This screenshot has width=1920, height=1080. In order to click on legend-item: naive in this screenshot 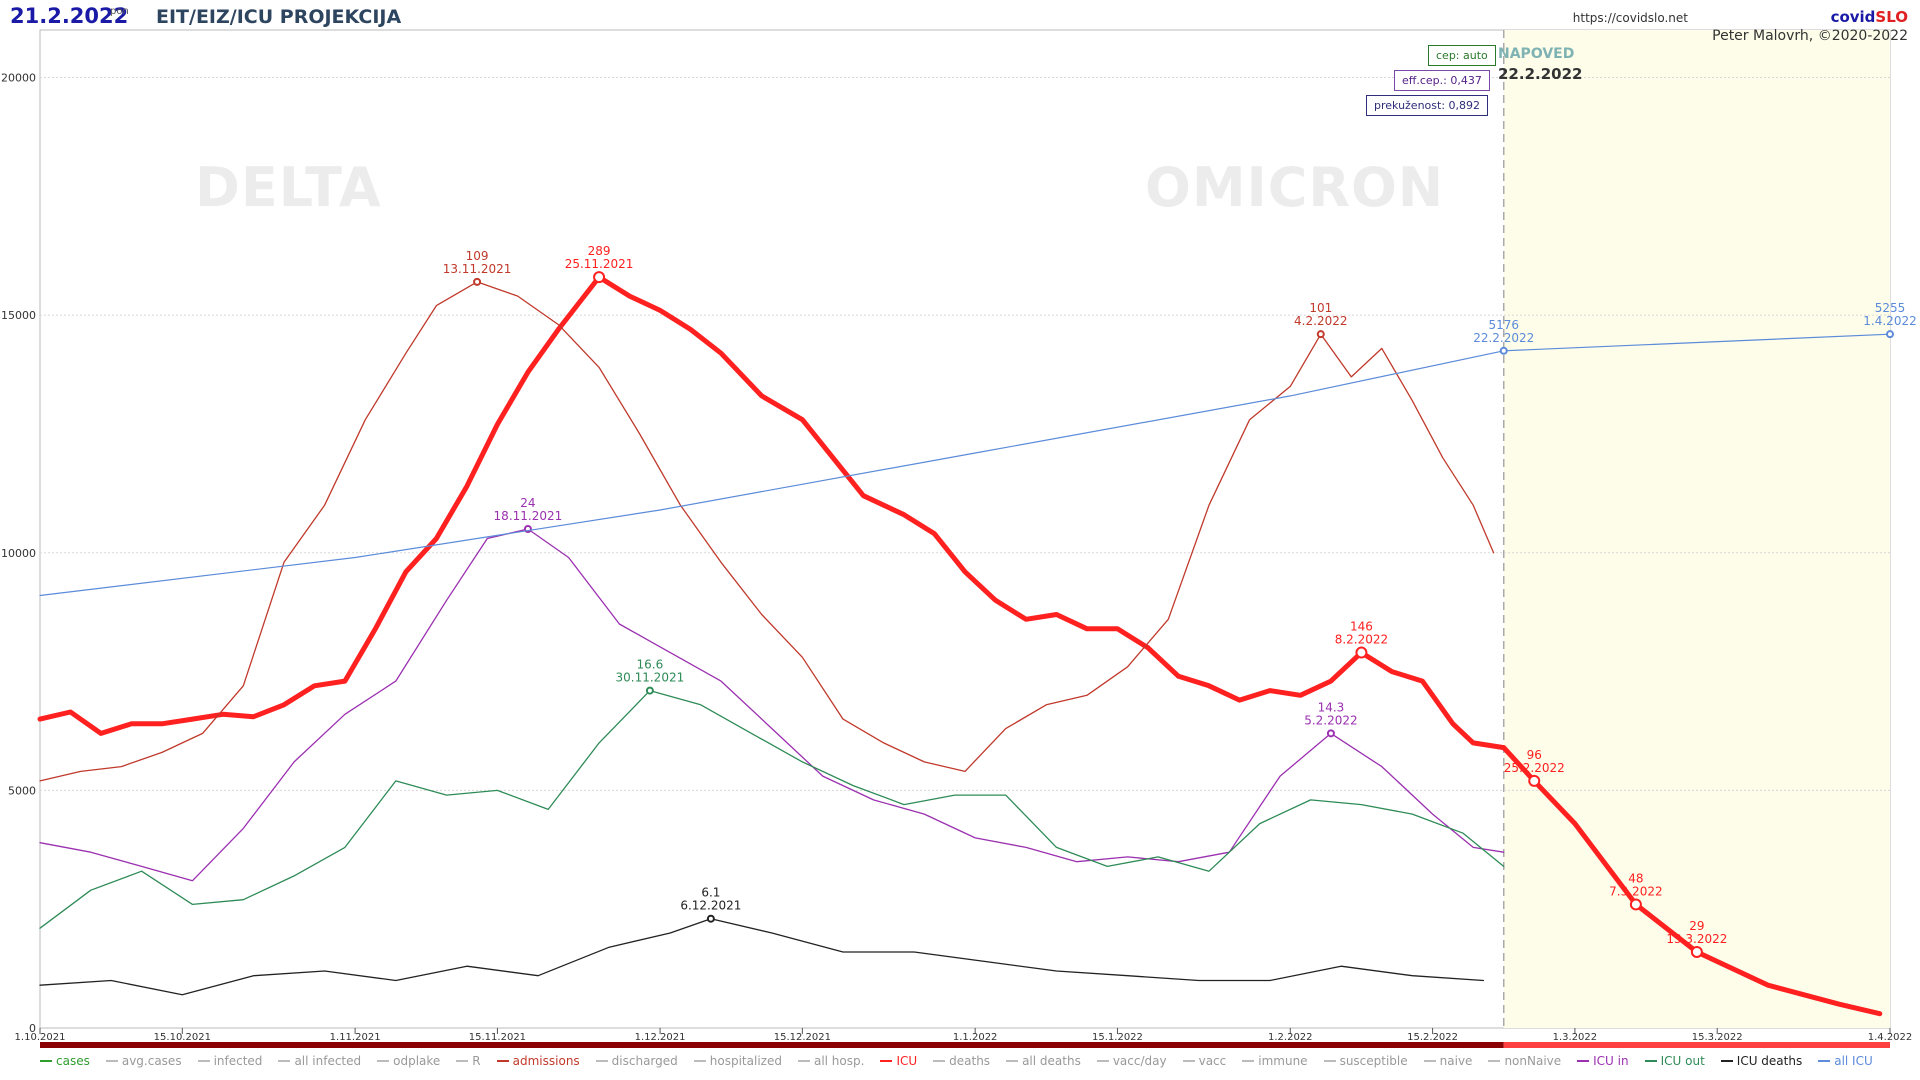, I will do `click(1448, 1061)`.